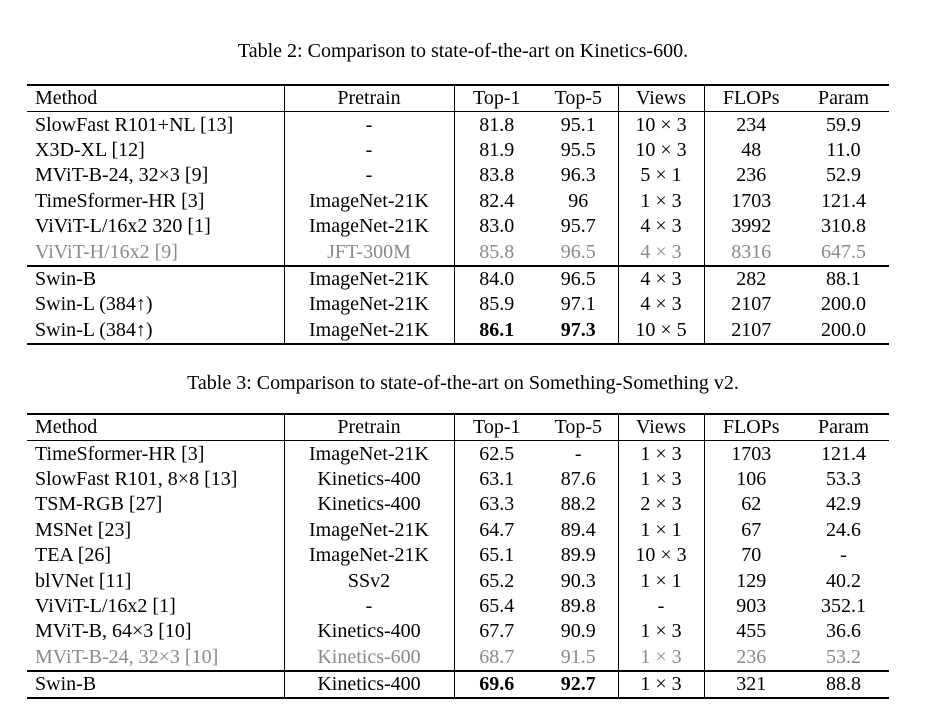  I want to click on views-cell: 4 × 3, so click(661, 278).